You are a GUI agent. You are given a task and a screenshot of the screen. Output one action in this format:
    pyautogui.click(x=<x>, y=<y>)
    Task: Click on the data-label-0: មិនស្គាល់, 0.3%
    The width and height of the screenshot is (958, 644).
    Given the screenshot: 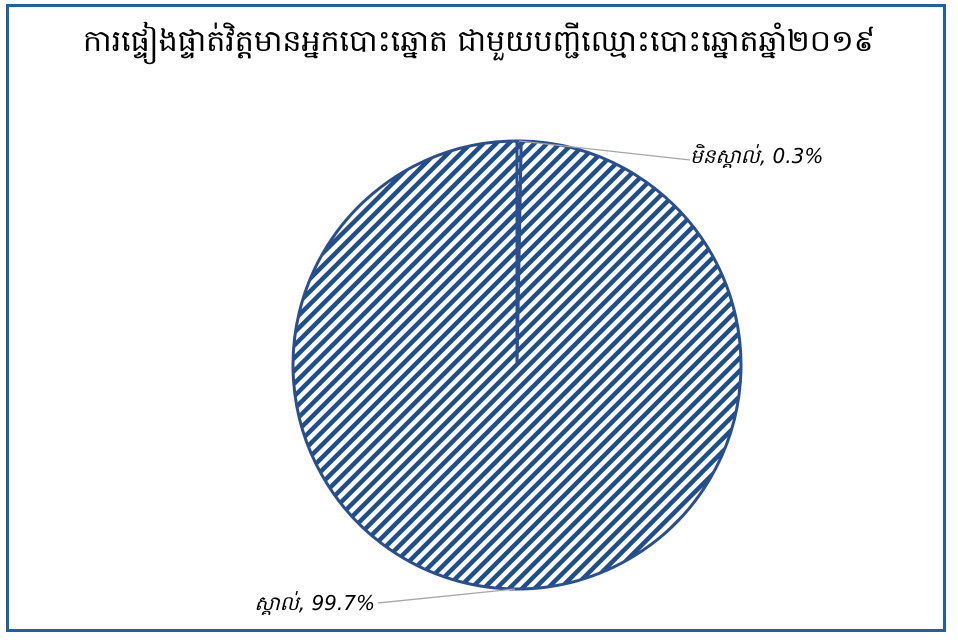 What is the action you would take?
    pyautogui.click(x=756, y=155)
    